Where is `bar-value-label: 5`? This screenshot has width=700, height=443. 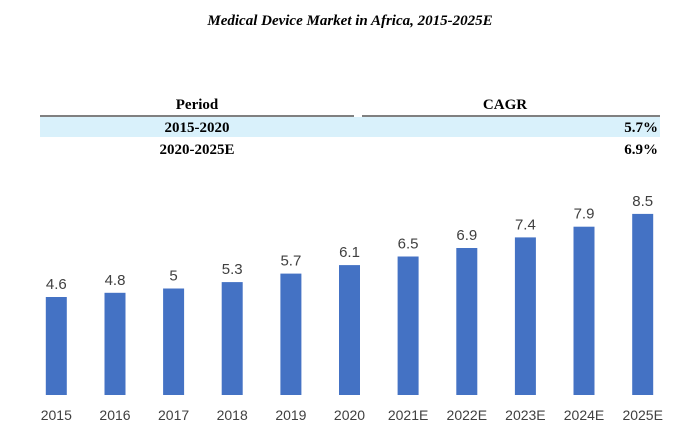 bar-value-label: 5 is located at coordinates (173, 276).